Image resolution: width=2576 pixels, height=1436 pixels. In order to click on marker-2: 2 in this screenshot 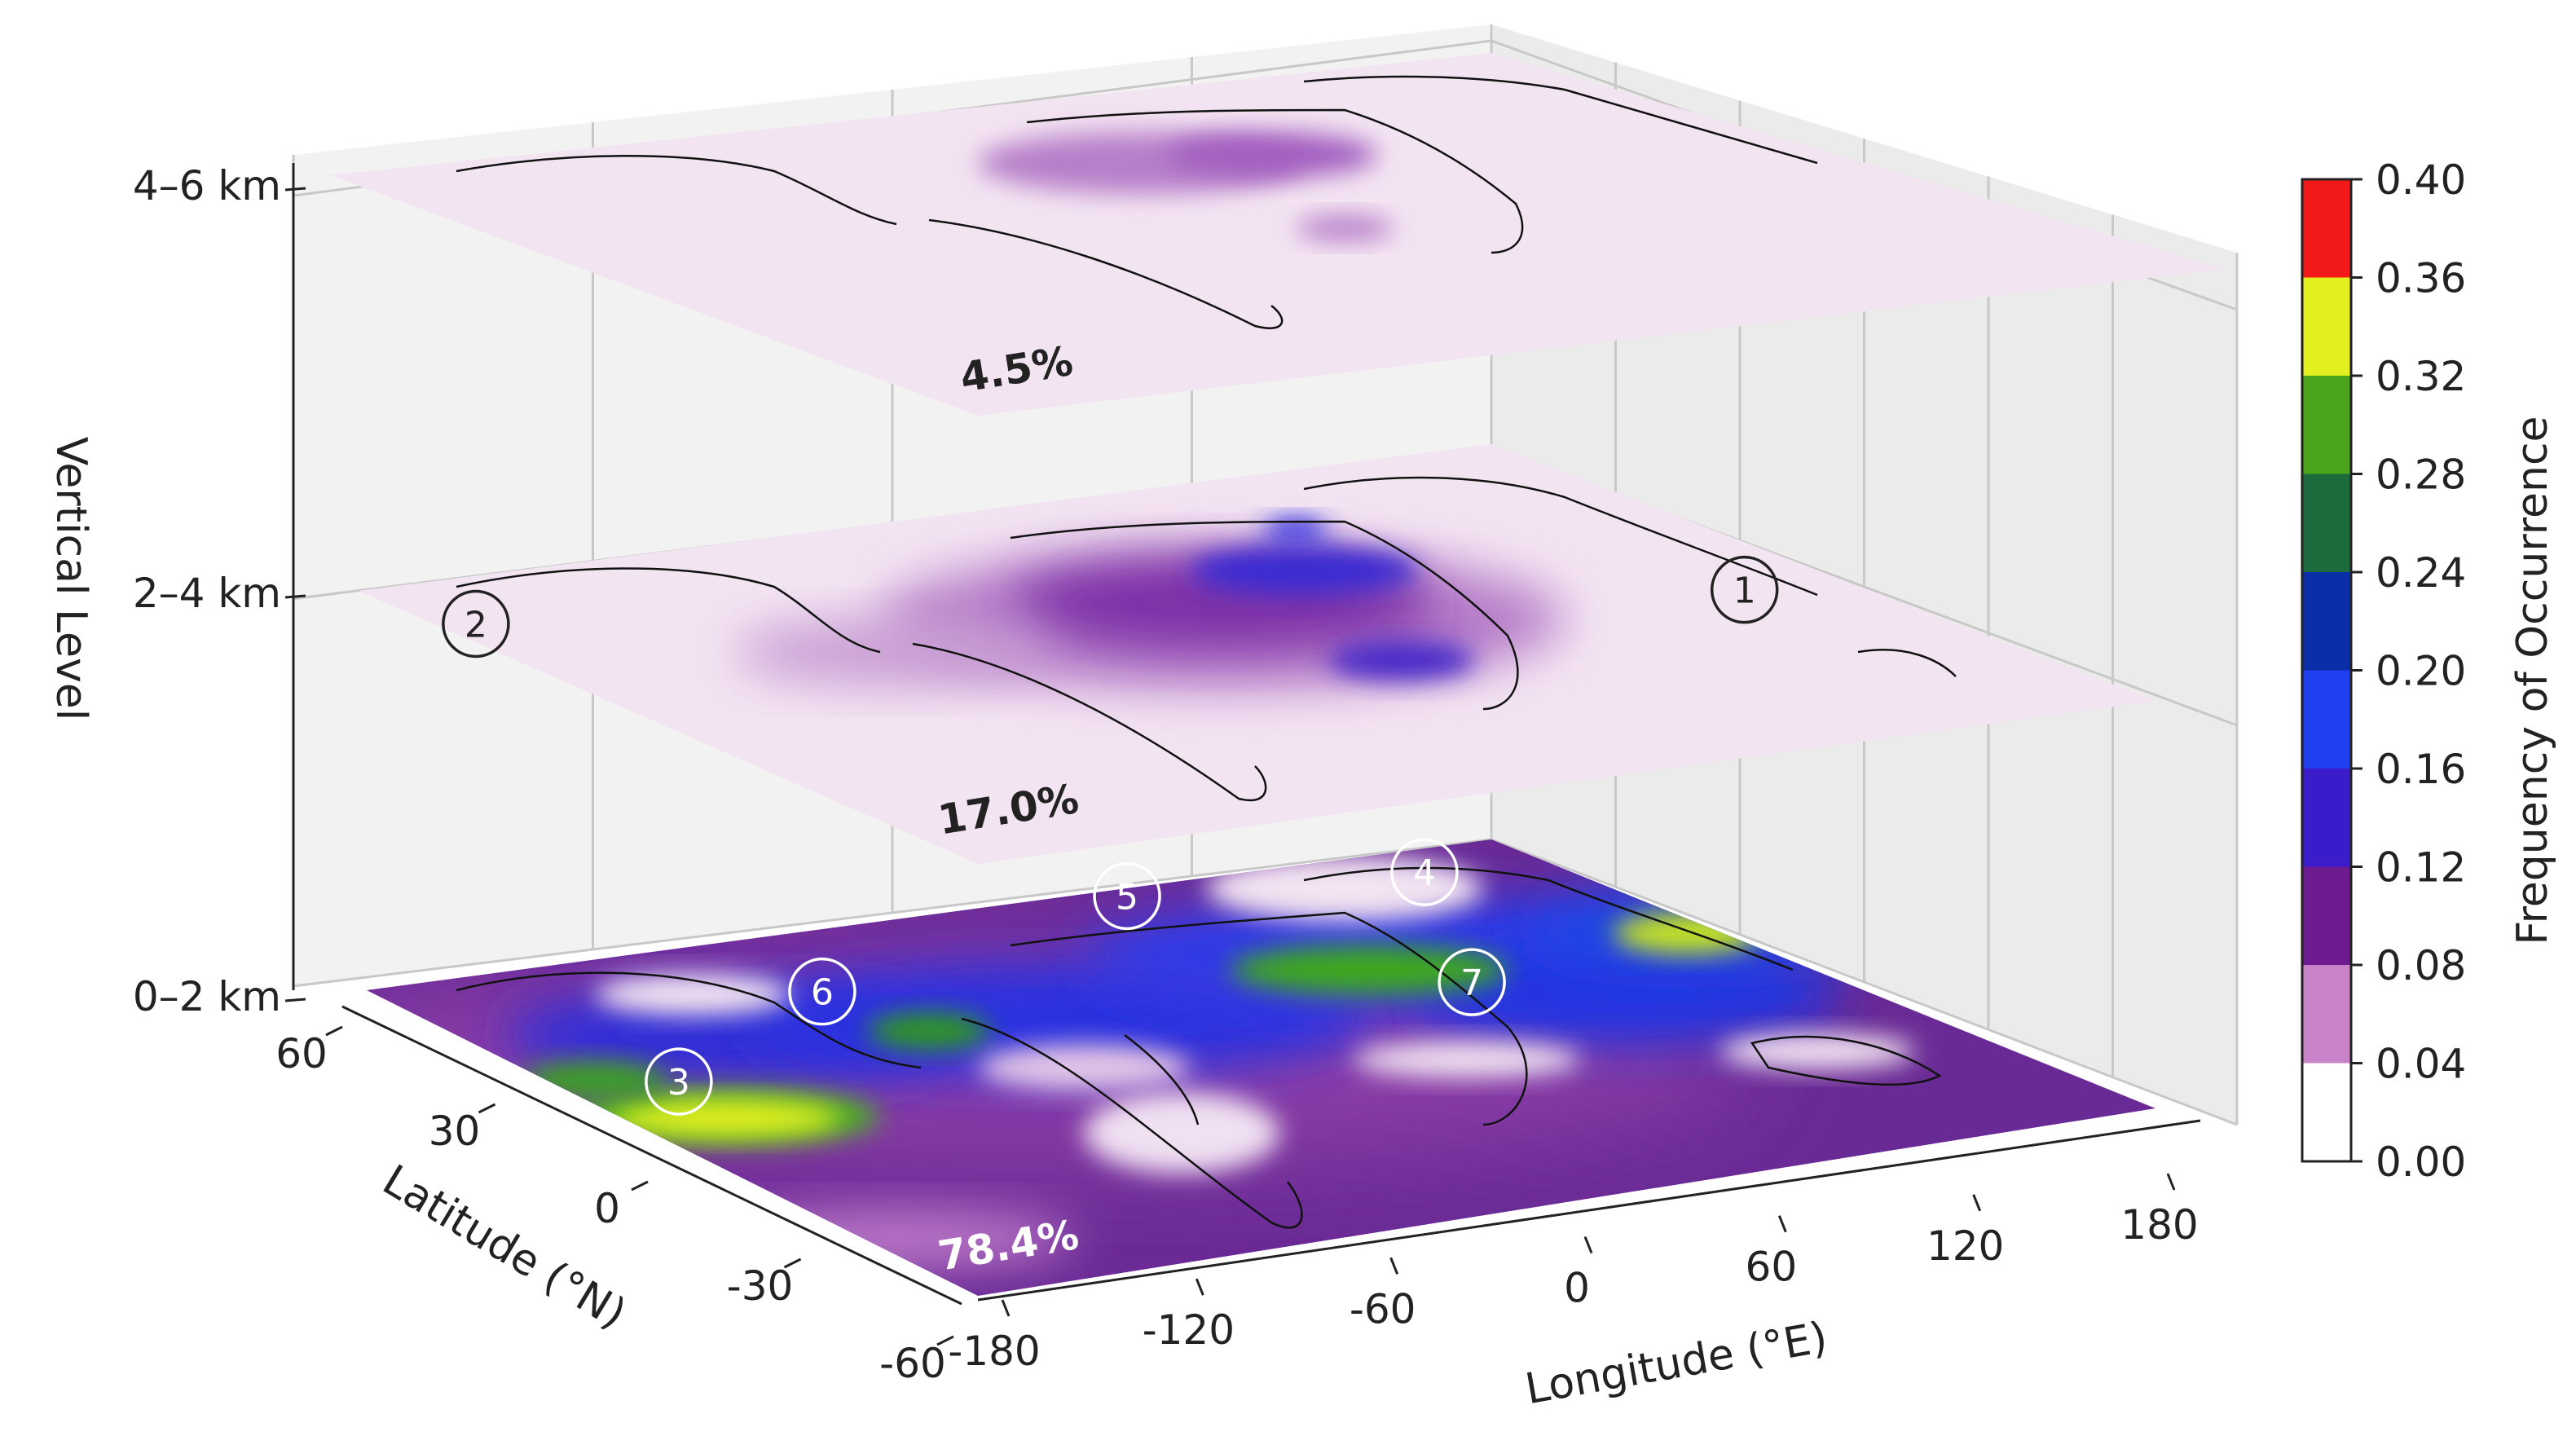, I will do `click(476, 624)`.